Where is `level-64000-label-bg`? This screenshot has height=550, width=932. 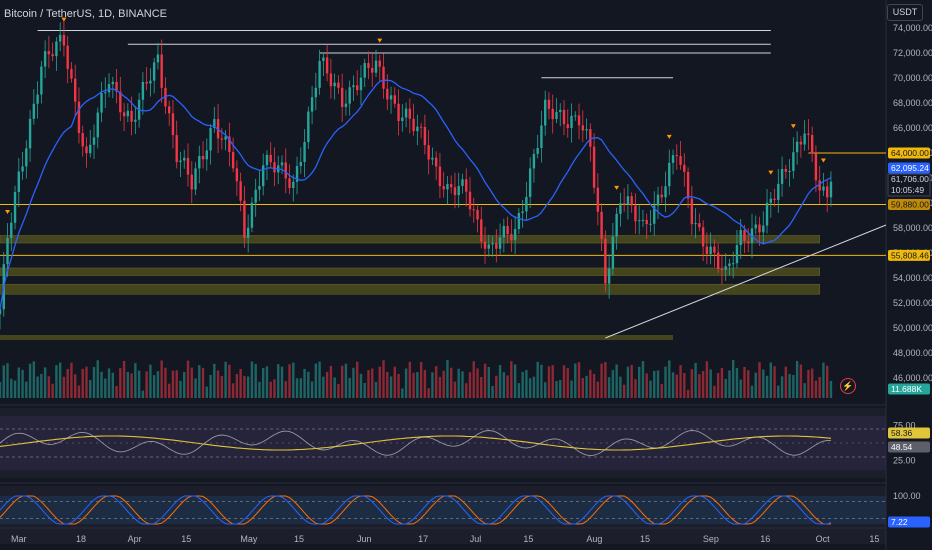
level-64000-label-bg is located at coordinates (909, 153).